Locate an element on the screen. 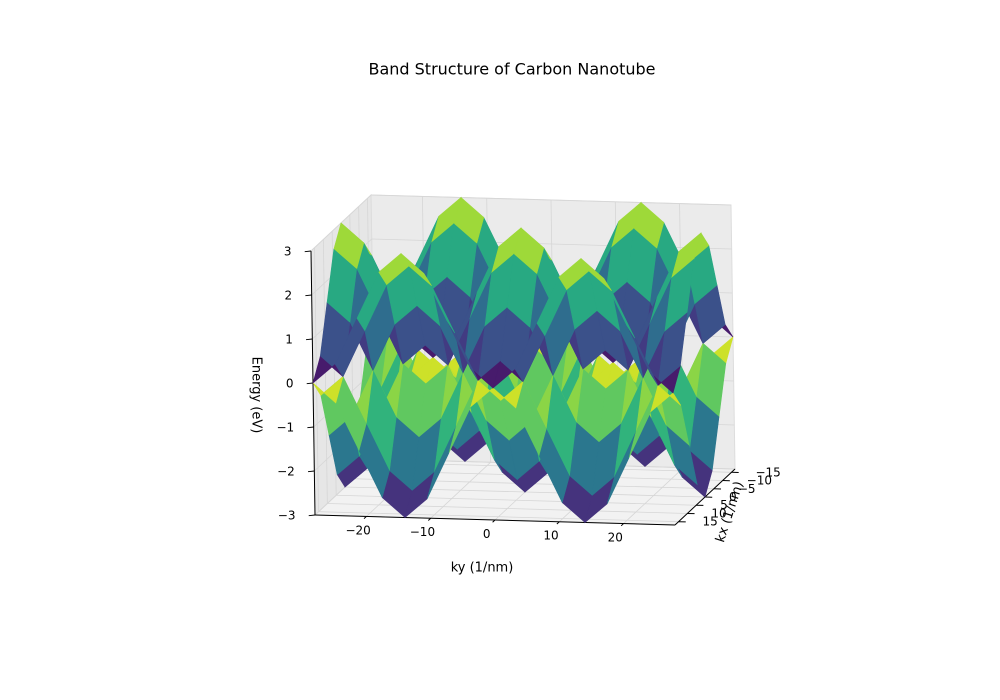 The height and width of the screenshot is (700, 1000). z-tick-label: −3 is located at coordinates (287, 515).